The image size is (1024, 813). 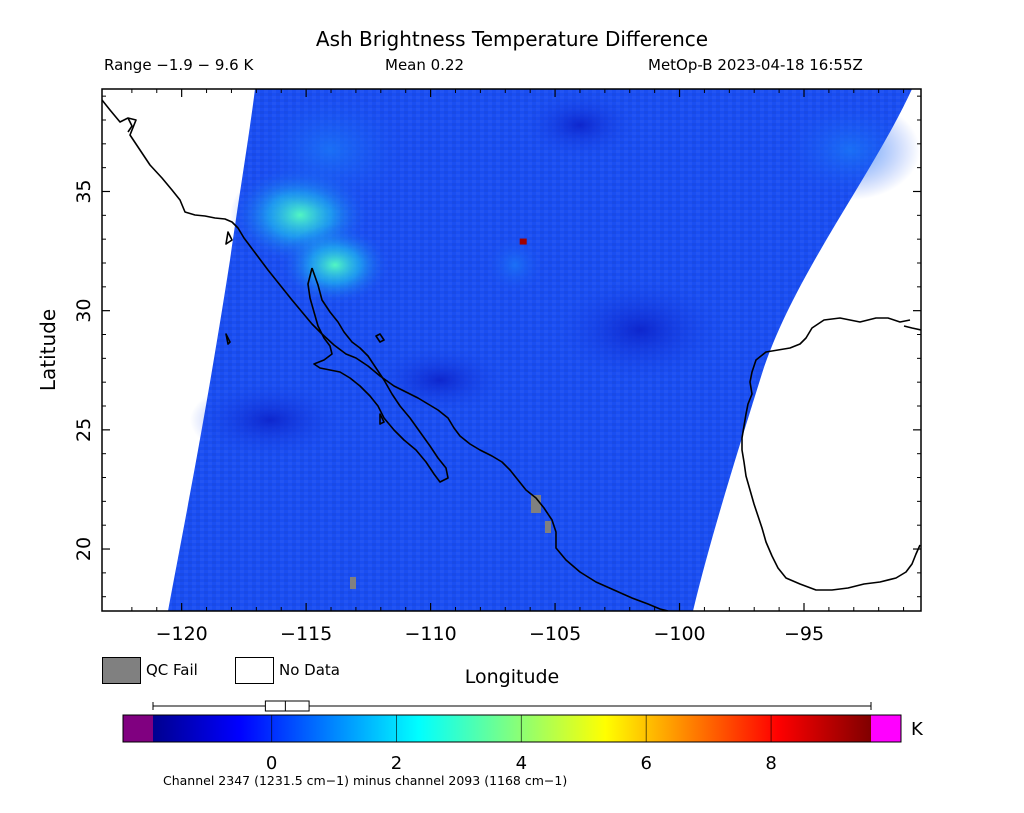 What do you see at coordinates (309, 670) in the screenshot?
I see `no-data-label: No Data` at bounding box center [309, 670].